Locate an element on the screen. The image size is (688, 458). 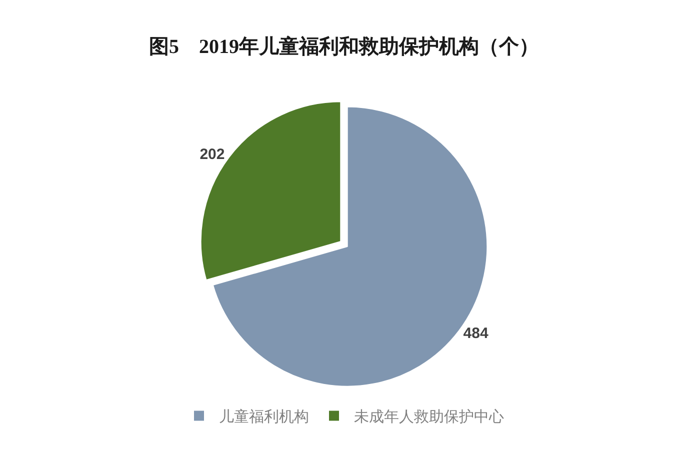
data-label: 202 is located at coordinates (212, 154).